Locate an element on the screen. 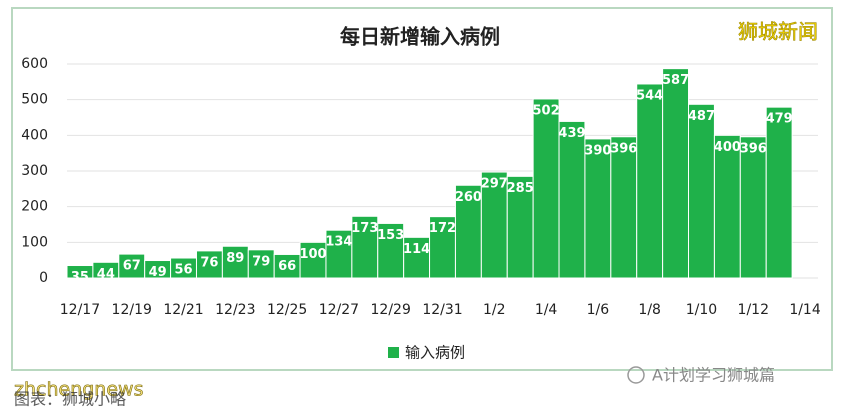  x-tick-label: 1/2 is located at coordinates (494, 310).